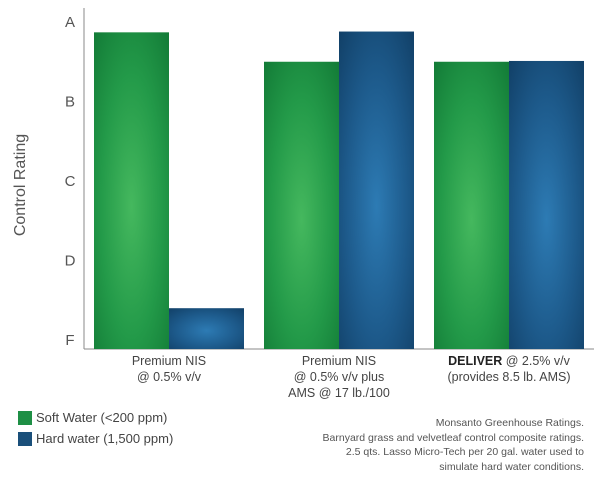 This screenshot has height=480, width=596. What do you see at coordinates (20, 185) in the screenshot?
I see `y-axis-title: Control Rating` at bounding box center [20, 185].